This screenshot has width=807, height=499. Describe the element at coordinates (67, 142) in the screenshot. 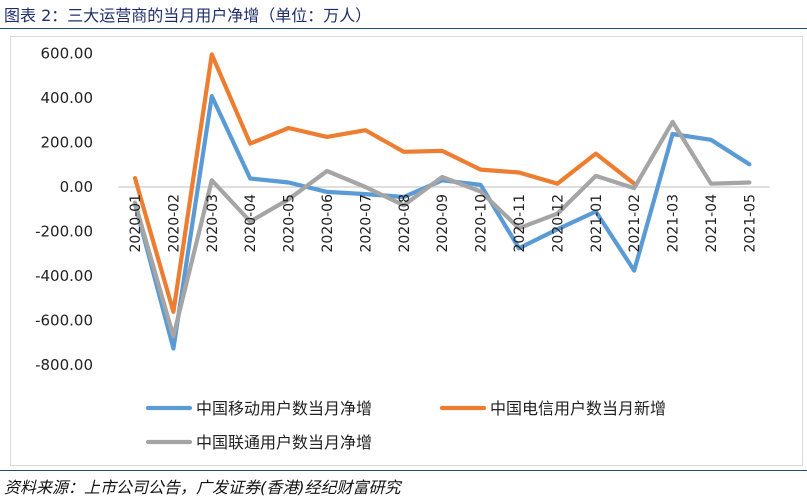

I see `y-tick-label: 200.00` at that location.